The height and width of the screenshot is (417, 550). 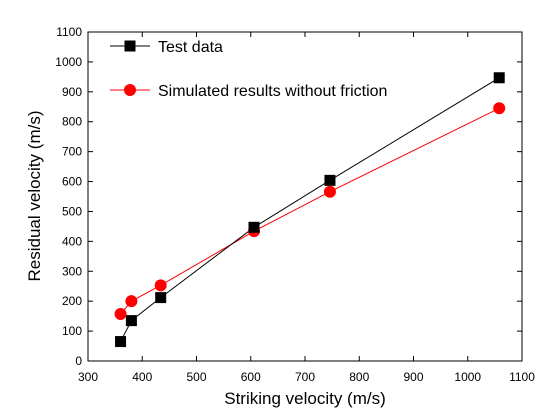 What do you see at coordinates (72, 152) in the screenshot?
I see `y-tick-label: 700` at bounding box center [72, 152].